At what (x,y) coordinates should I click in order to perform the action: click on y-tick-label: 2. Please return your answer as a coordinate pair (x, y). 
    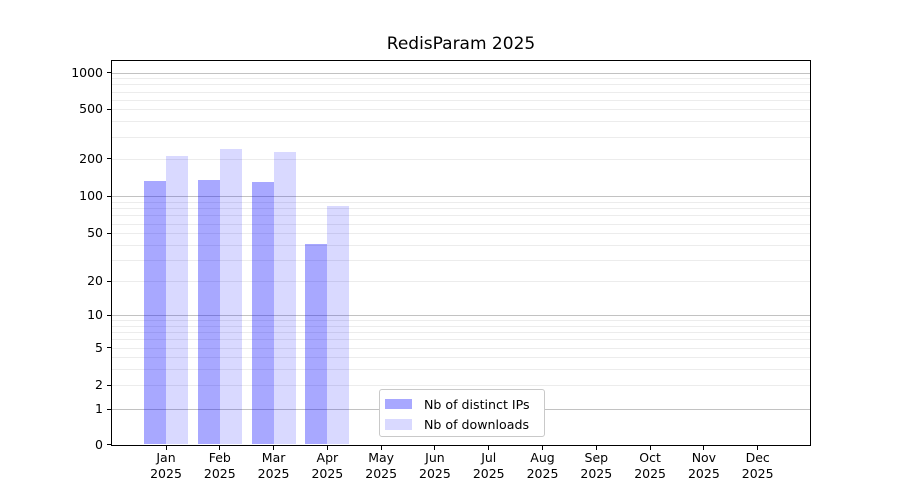
    Looking at the image, I should click on (99, 385).